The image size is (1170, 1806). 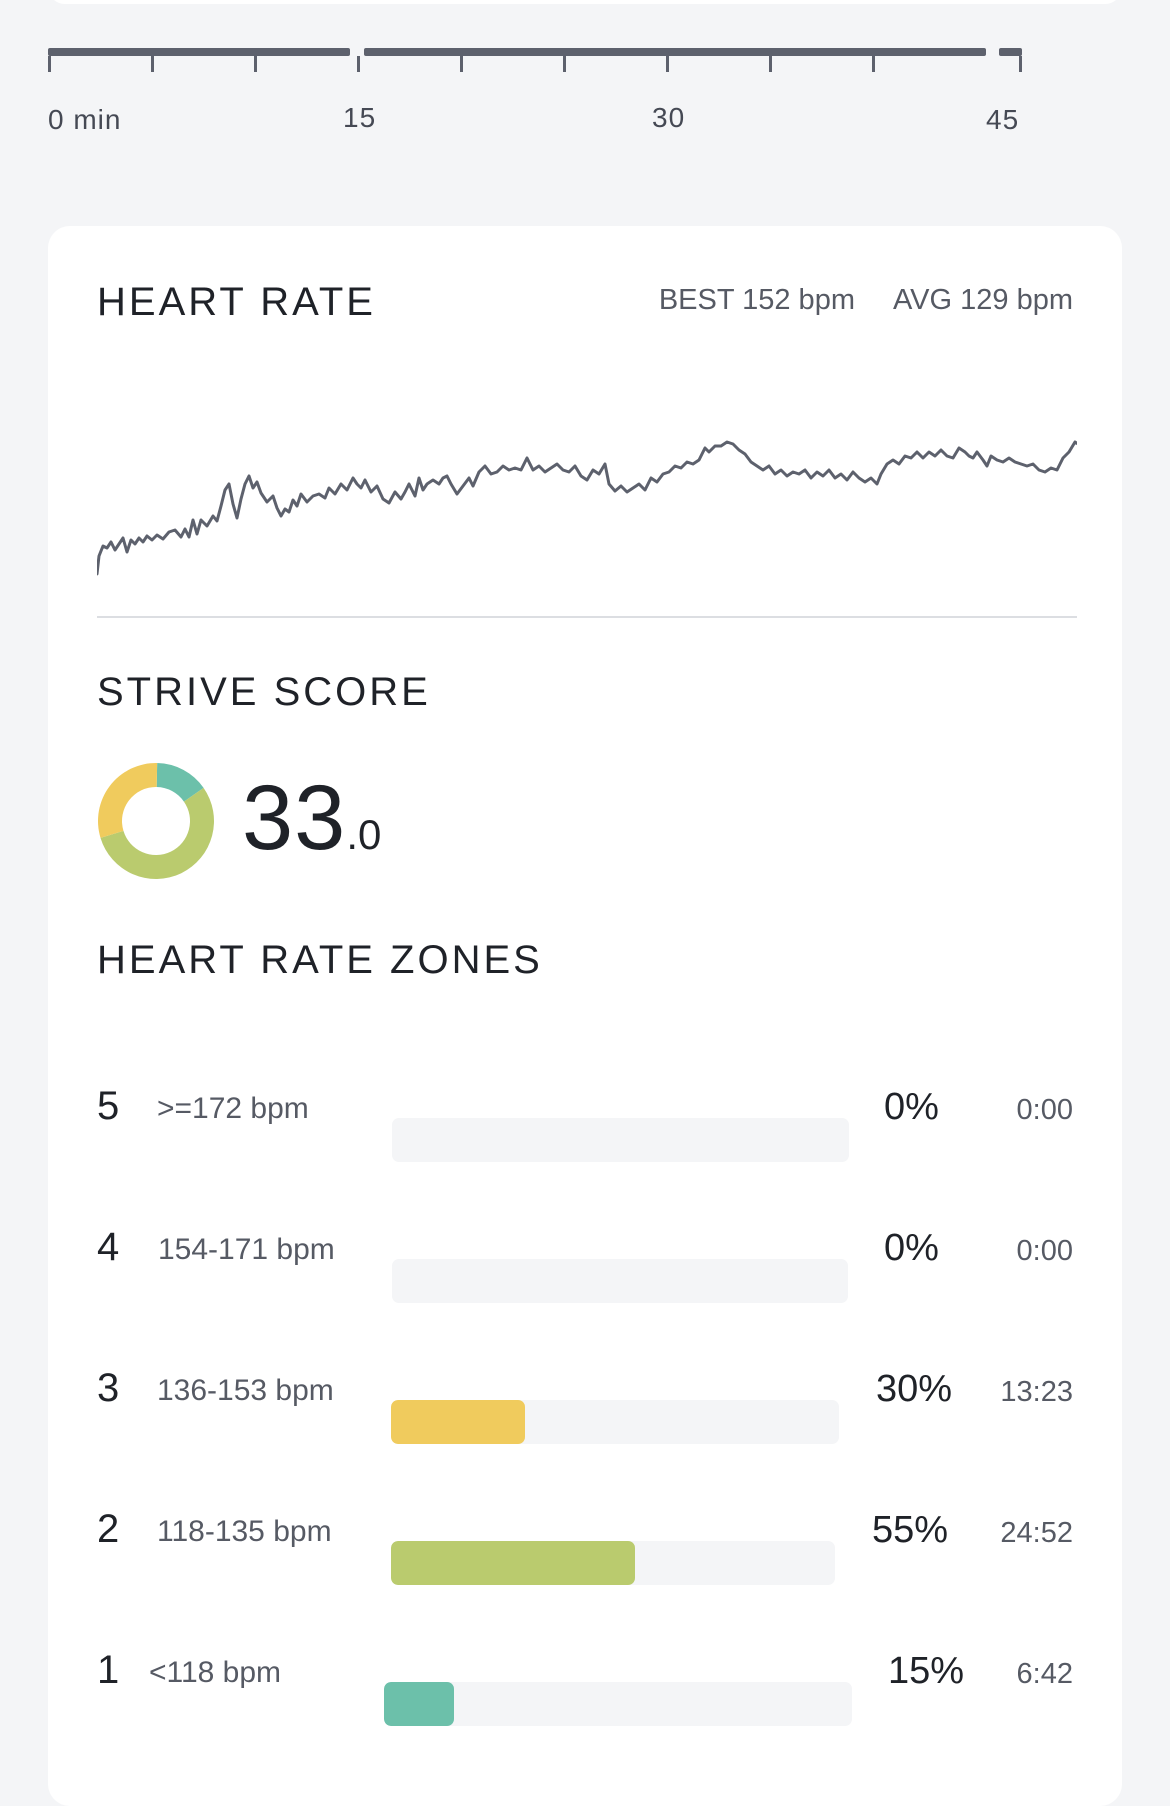 I want to click on zone-row: 3 136-153 bpm 30% 13:23, so click(x=585, y=1404).